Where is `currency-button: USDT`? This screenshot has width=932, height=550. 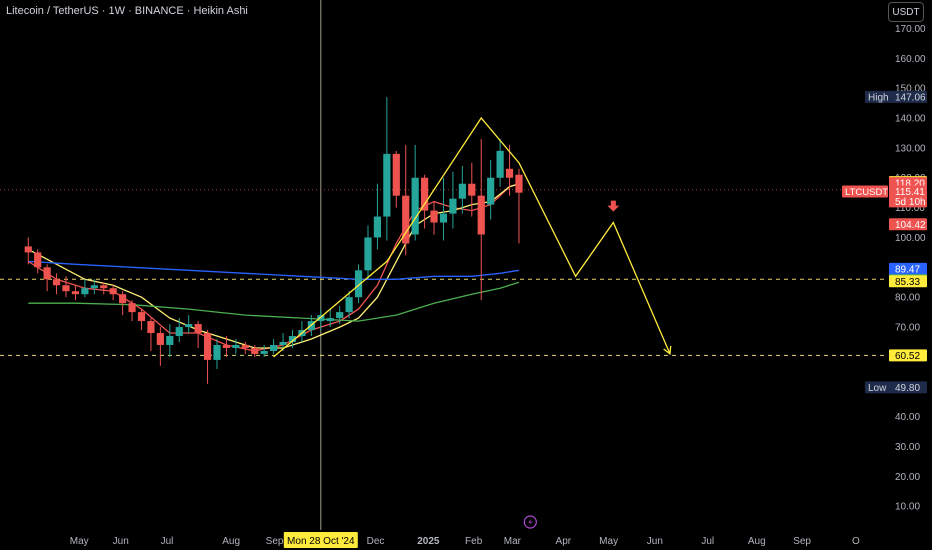 currency-button: USDT is located at coordinates (906, 12).